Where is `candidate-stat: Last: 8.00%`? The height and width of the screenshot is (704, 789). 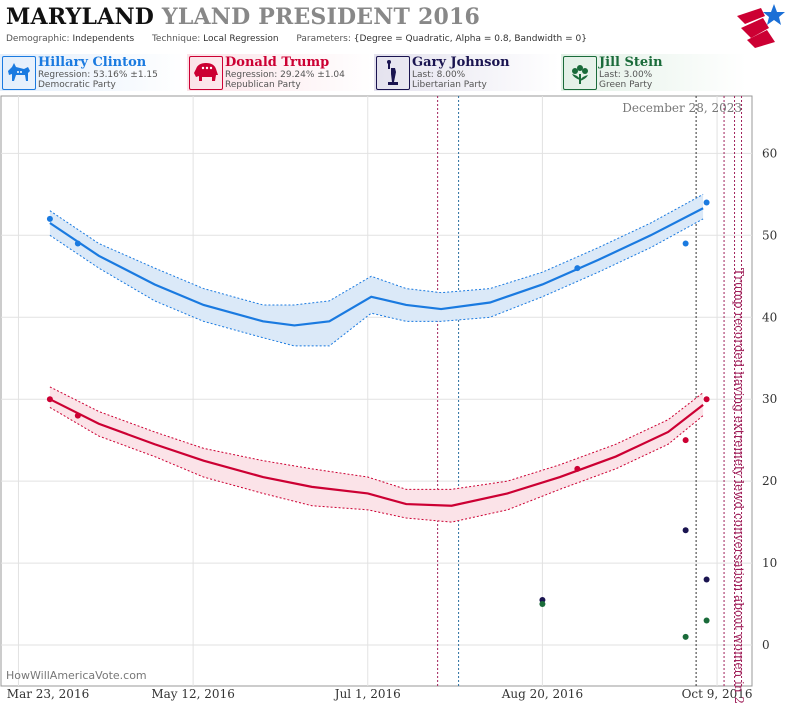 candidate-stat: Last: 8.00% is located at coordinates (439, 75).